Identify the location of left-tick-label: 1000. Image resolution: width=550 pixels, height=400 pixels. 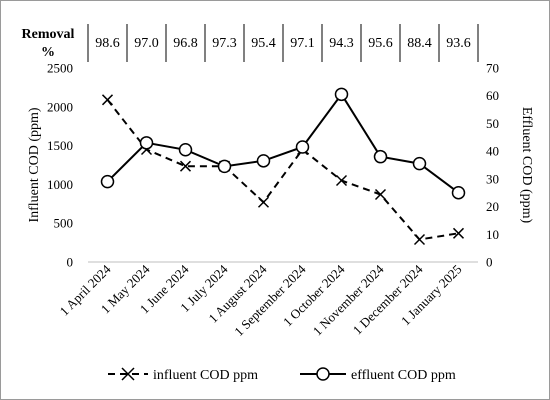
(60, 184).